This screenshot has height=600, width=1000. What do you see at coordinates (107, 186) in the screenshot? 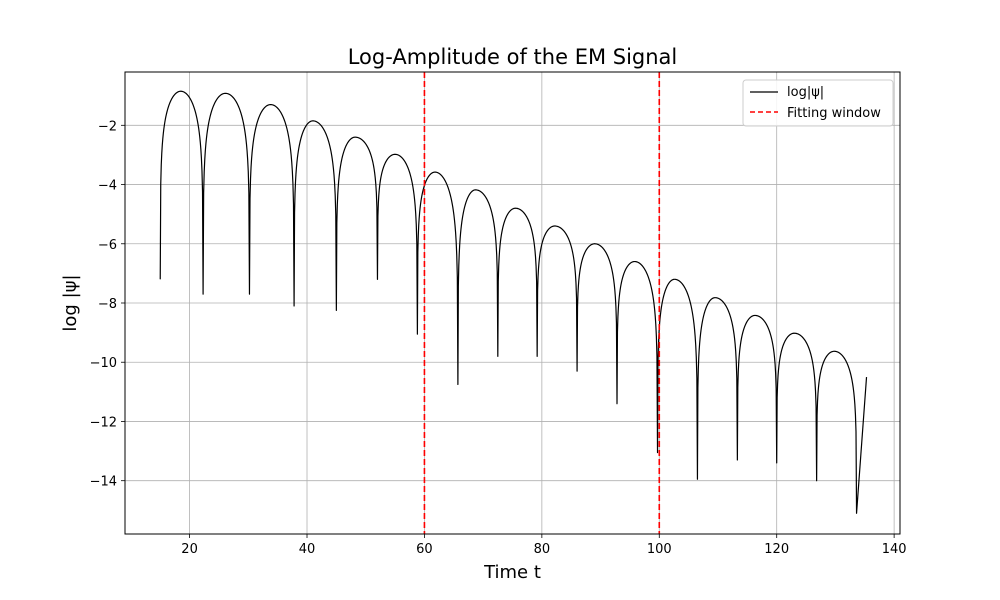
I see `y-tick-label: −4` at bounding box center [107, 186].